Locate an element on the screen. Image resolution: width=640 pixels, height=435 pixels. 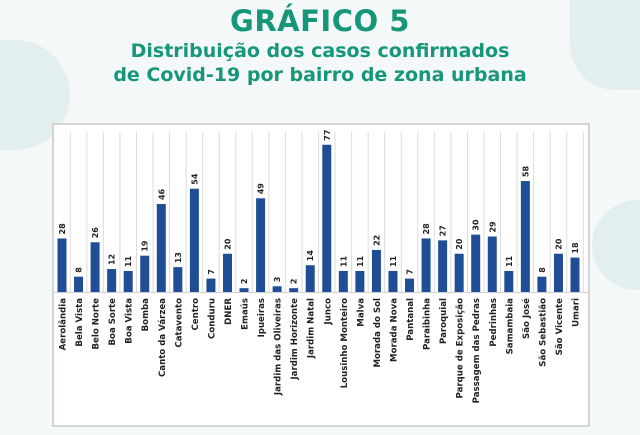
category-label: Pedrinhas is located at coordinates (494, 322).